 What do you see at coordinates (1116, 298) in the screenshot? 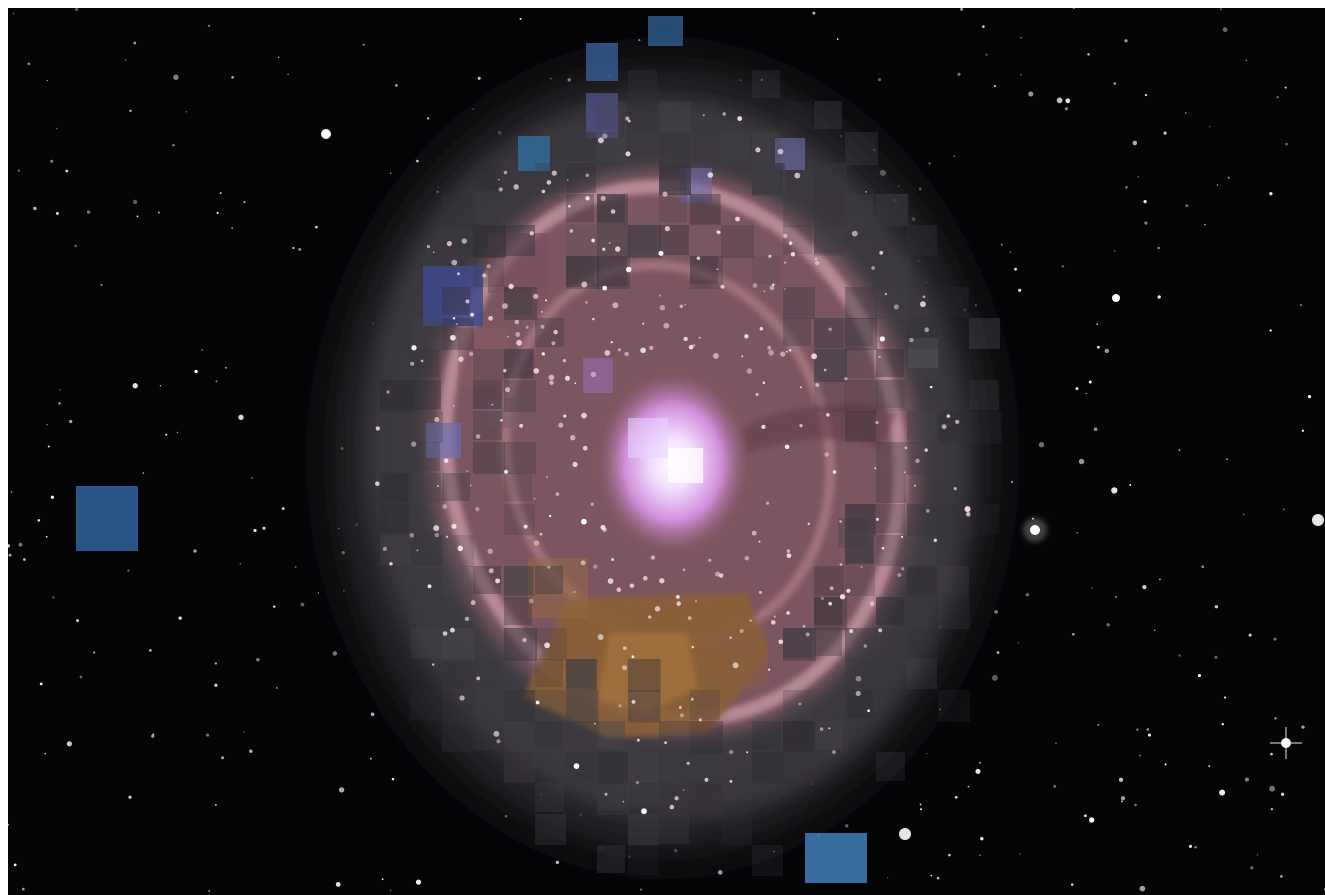
I see `bright-star` at bounding box center [1116, 298].